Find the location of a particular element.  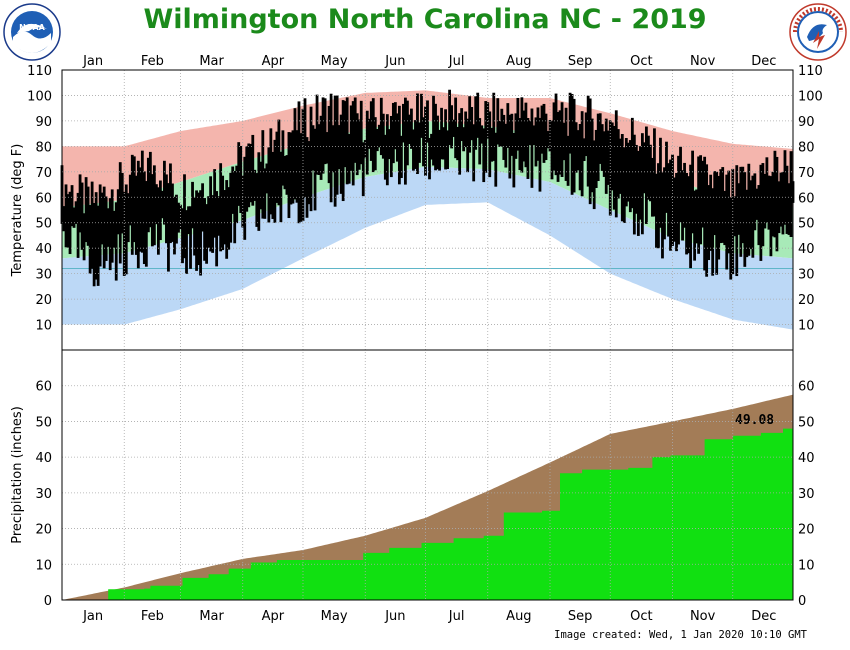

precip-tick-label-right: 40 is located at coordinates (806, 458).